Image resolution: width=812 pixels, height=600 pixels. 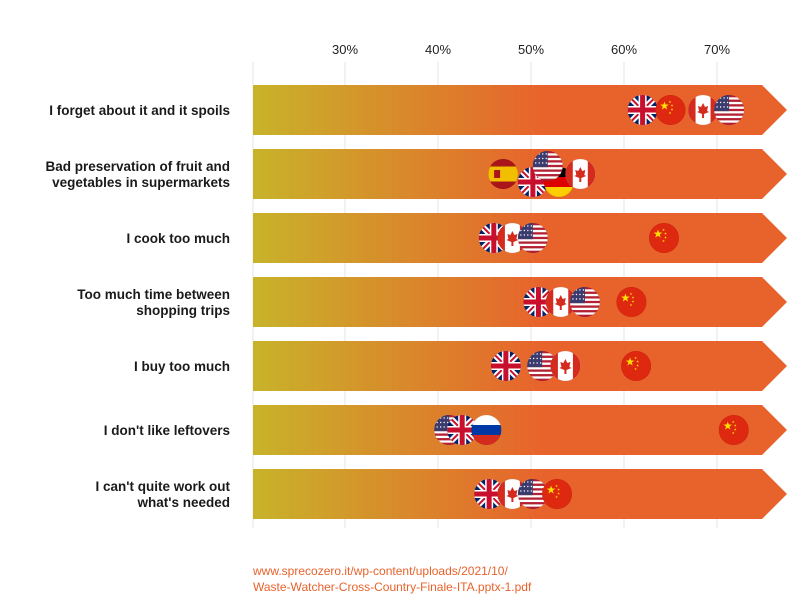 I want to click on category-label: Too much time between, so click(x=153, y=294).